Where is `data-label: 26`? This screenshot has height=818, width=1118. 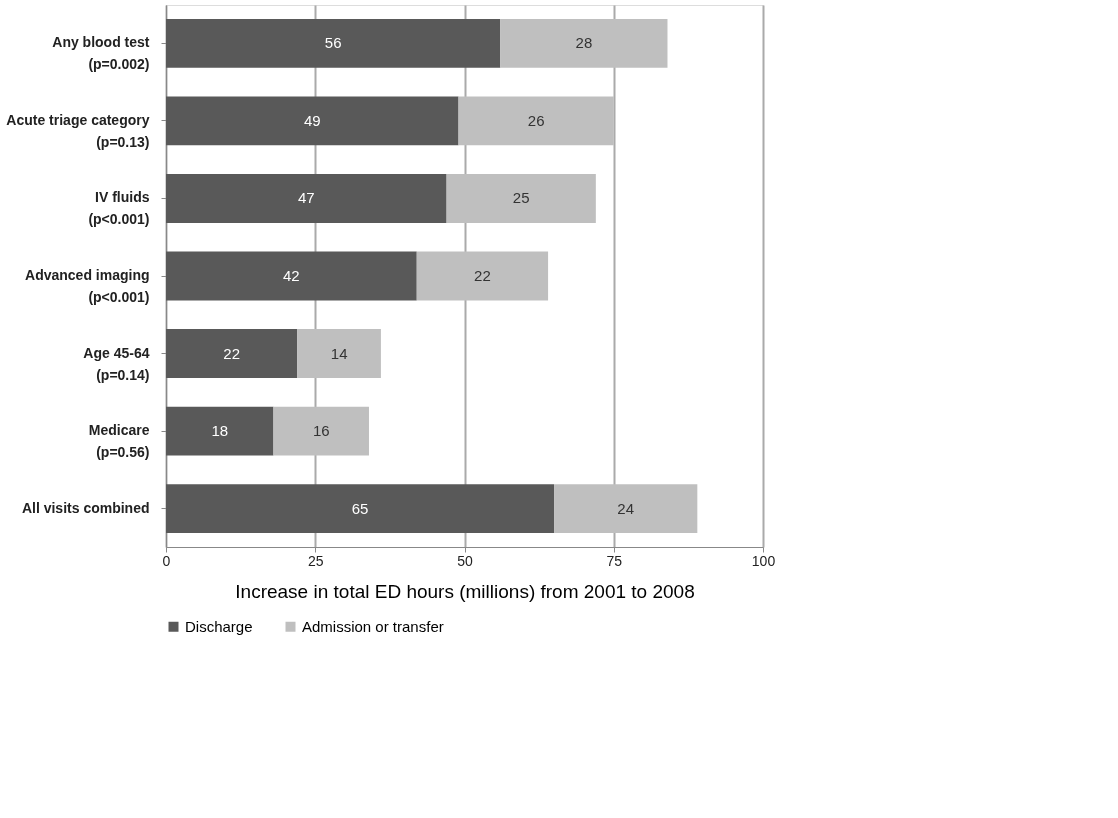 data-label: 26 is located at coordinates (536, 120).